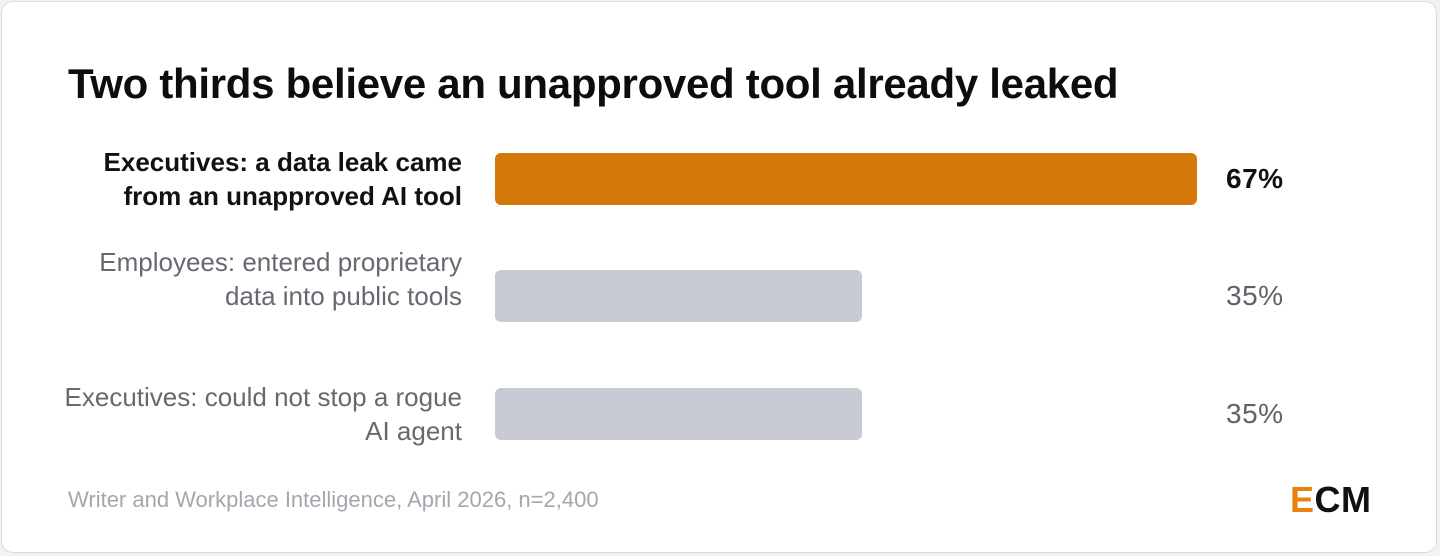  I want to click on value-label-leak: 67%, so click(1255, 178).